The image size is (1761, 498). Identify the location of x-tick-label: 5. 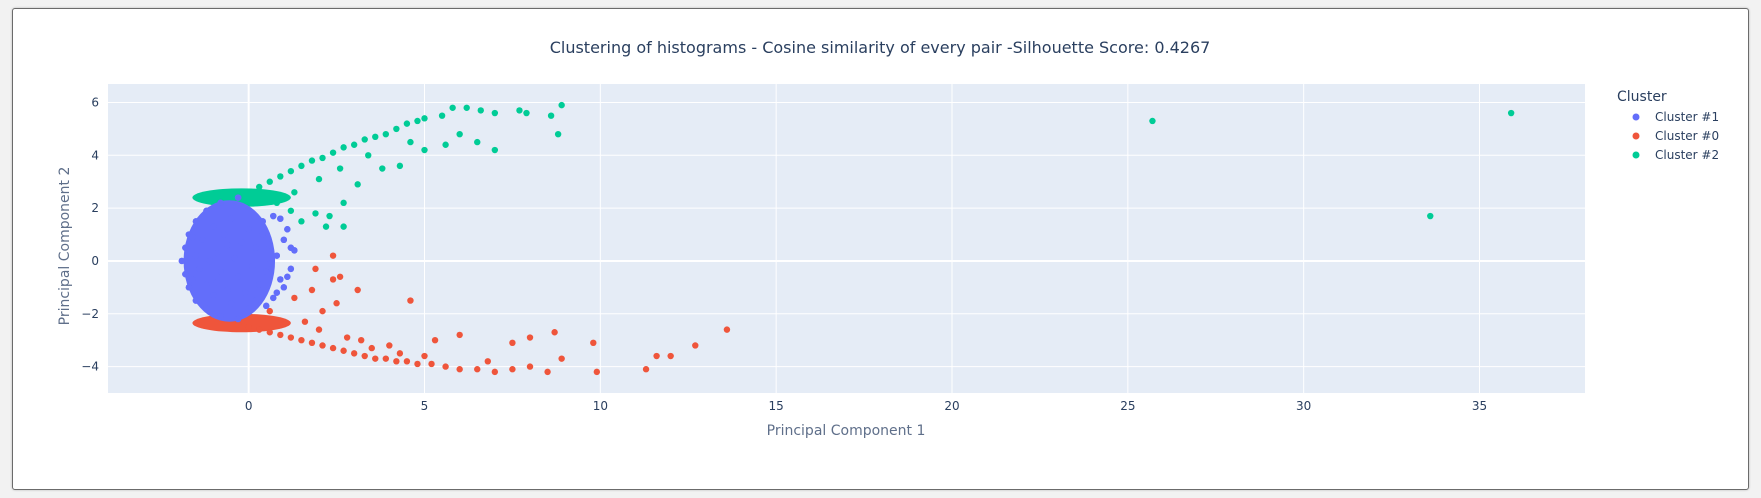
(425, 406).